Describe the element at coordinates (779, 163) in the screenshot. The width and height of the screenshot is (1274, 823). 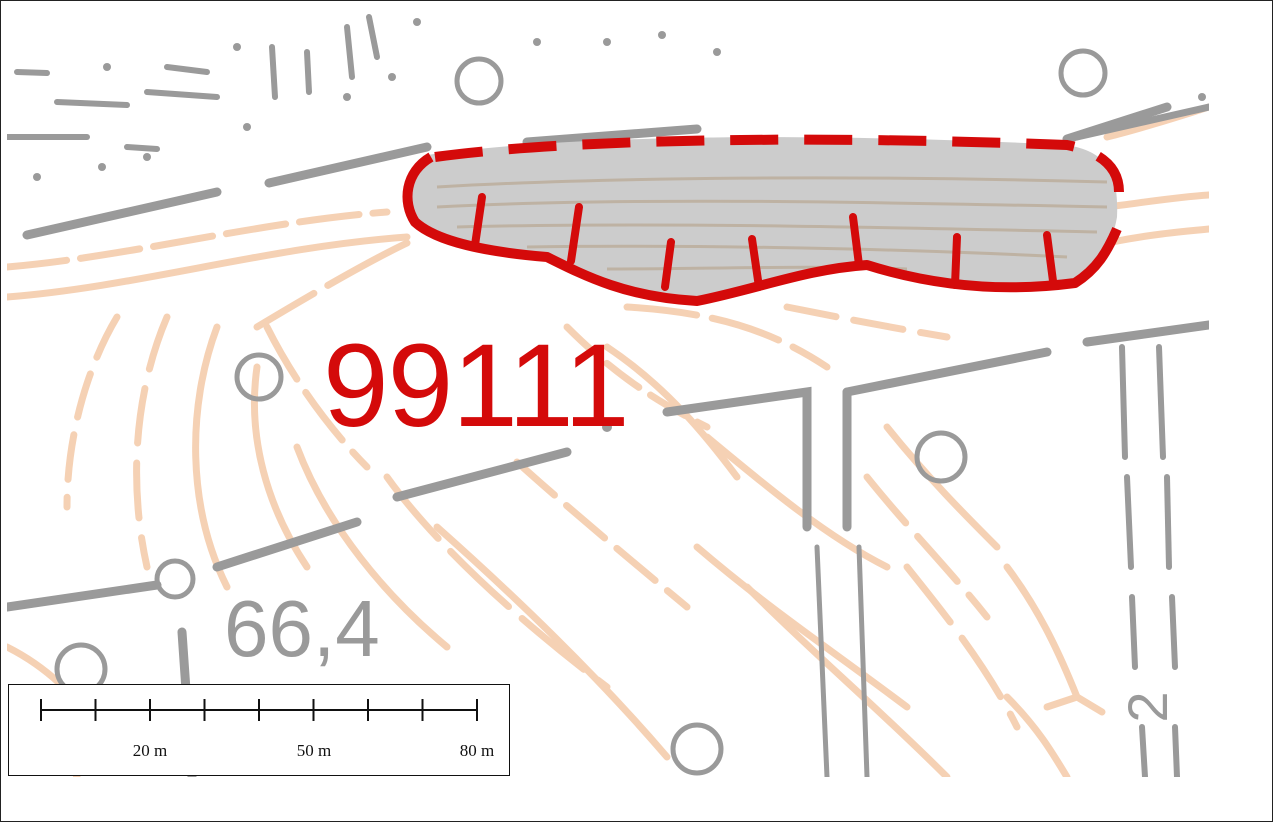
I see `site-boundary-top` at that location.